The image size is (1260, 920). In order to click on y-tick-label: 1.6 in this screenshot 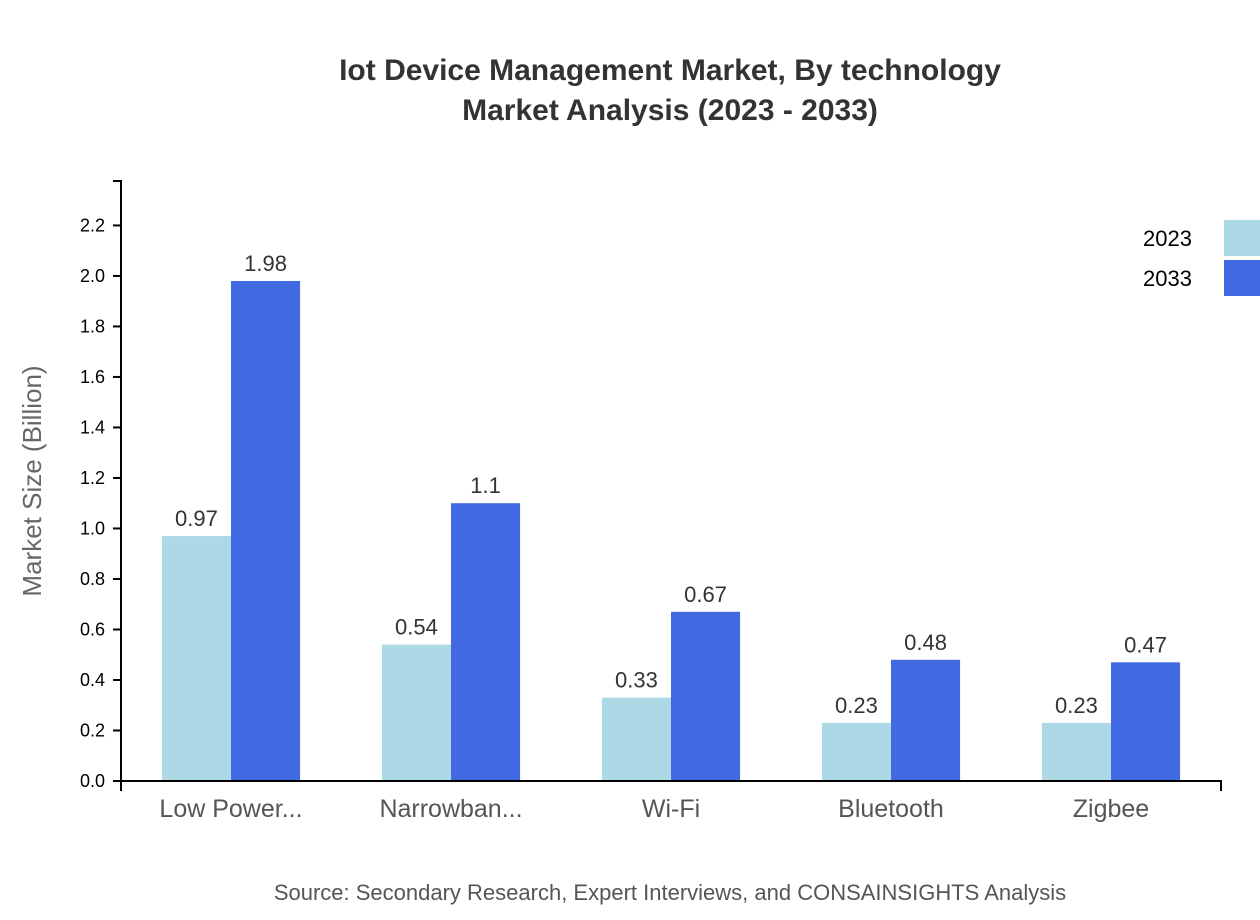, I will do `click(92, 377)`.